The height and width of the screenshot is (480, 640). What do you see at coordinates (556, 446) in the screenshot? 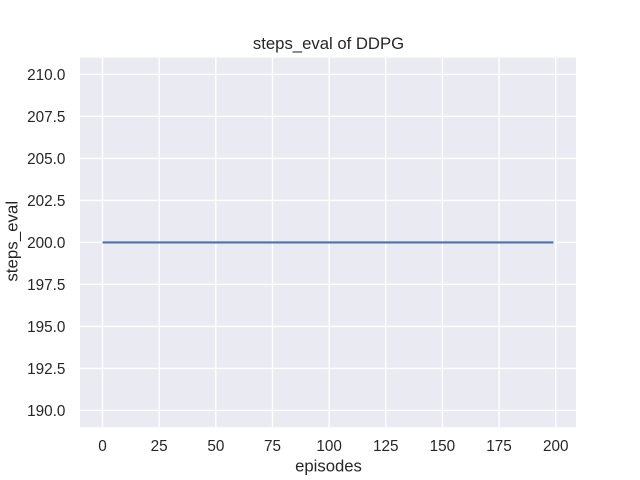
I see `svg-text: 200` at bounding box center [556, 446].